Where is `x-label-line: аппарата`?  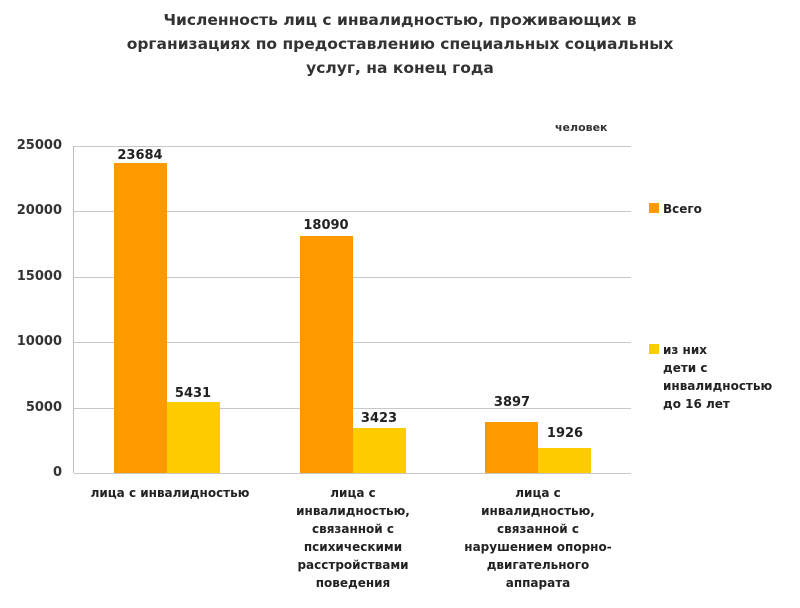 x-label-line: аппарата is located at coordinates (538, 583).